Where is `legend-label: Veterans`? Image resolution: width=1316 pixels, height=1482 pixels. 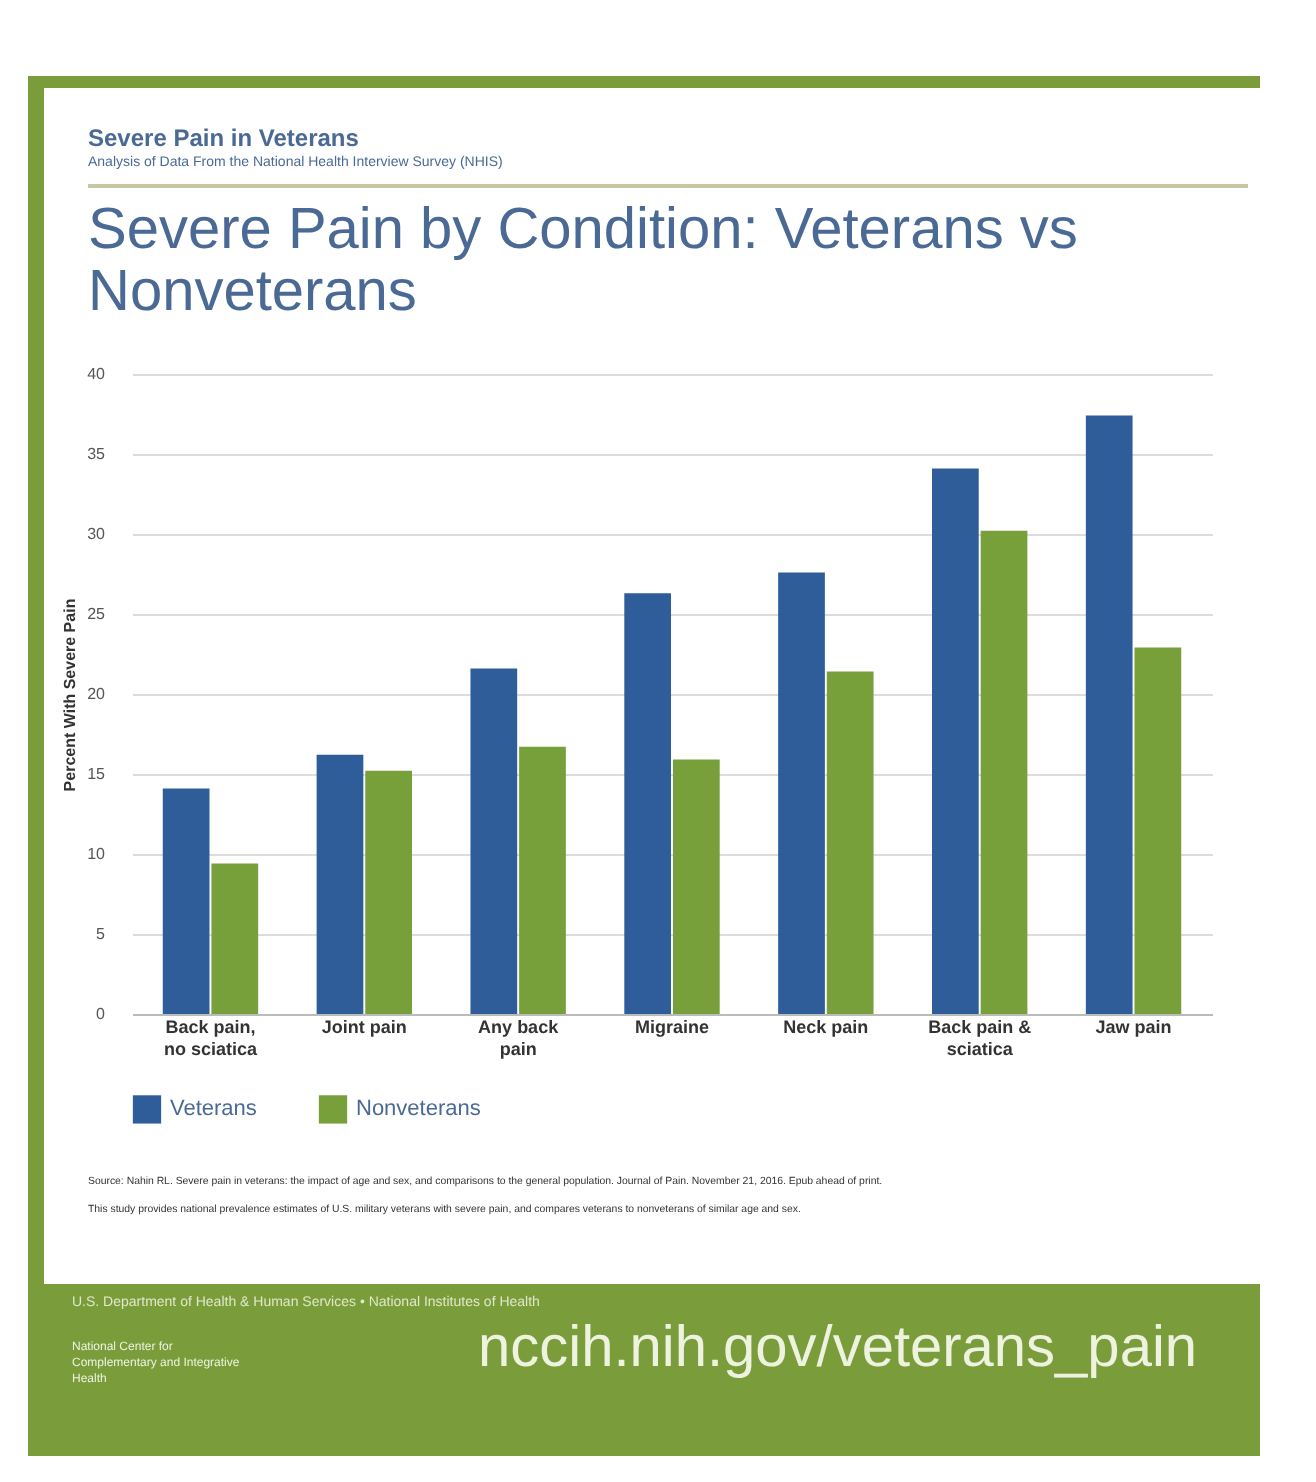 legend-label: Veterans is located at coordinates (214, 1109).